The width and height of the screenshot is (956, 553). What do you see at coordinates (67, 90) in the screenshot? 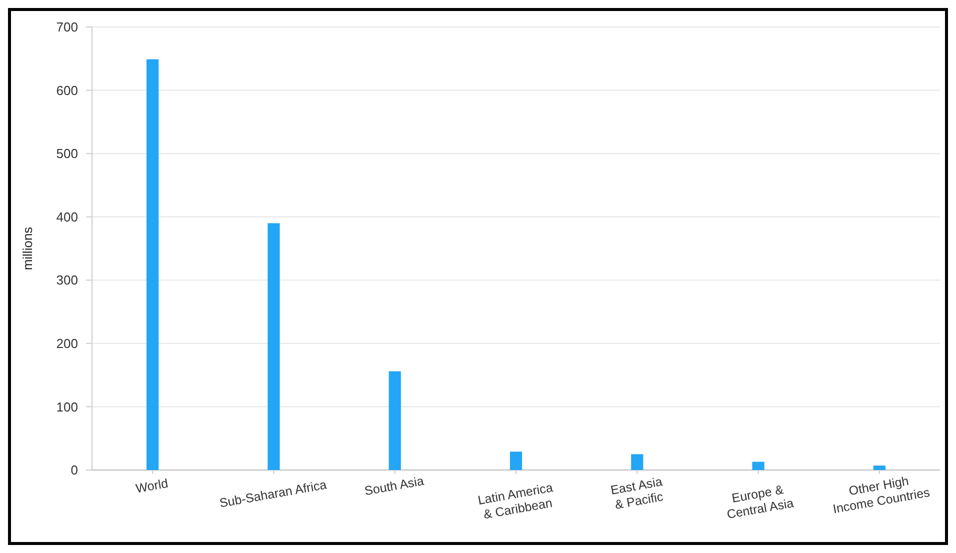
I see `y-tick-label: 600` at bounding box center [67, 90].